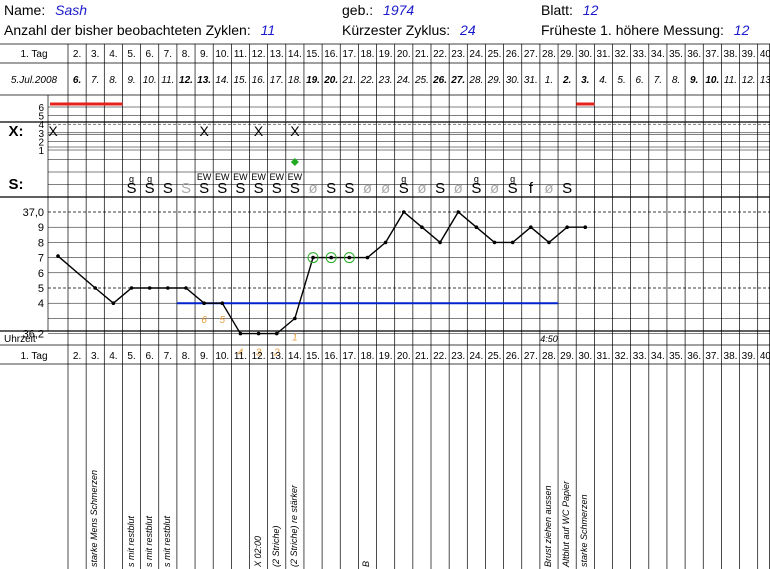 Image resolution: width=770 pixels, height=569 pixels. What do you see at coordinates (113, 54) in the screenshot?
I see `day-number: 4.` at bounding box center [113, 54].